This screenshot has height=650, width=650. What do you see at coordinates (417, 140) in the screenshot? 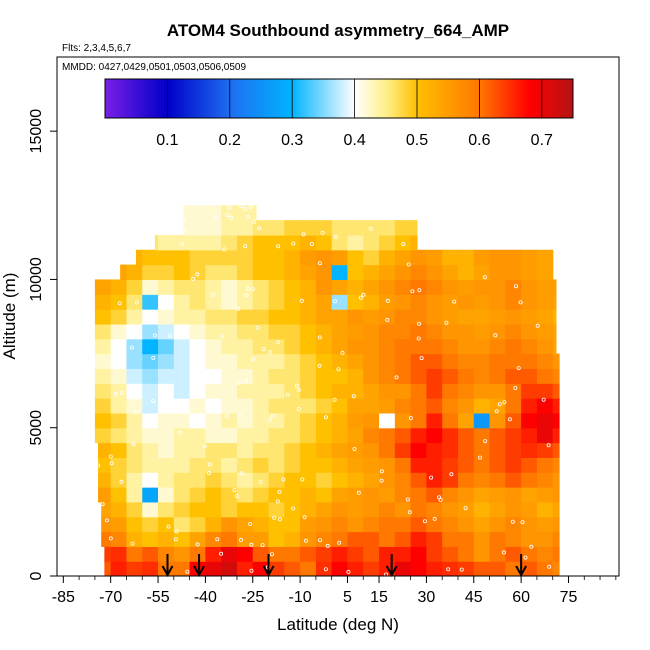
I see `colorbar-tick-label: 0.5` at bounding box center [417, 140].